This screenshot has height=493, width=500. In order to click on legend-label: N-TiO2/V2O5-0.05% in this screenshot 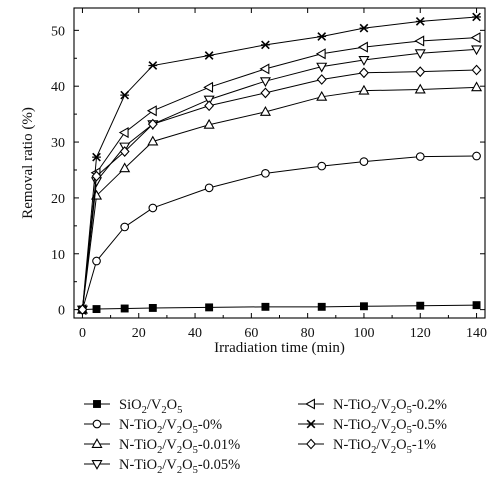, I will do `click(179, 466)`.